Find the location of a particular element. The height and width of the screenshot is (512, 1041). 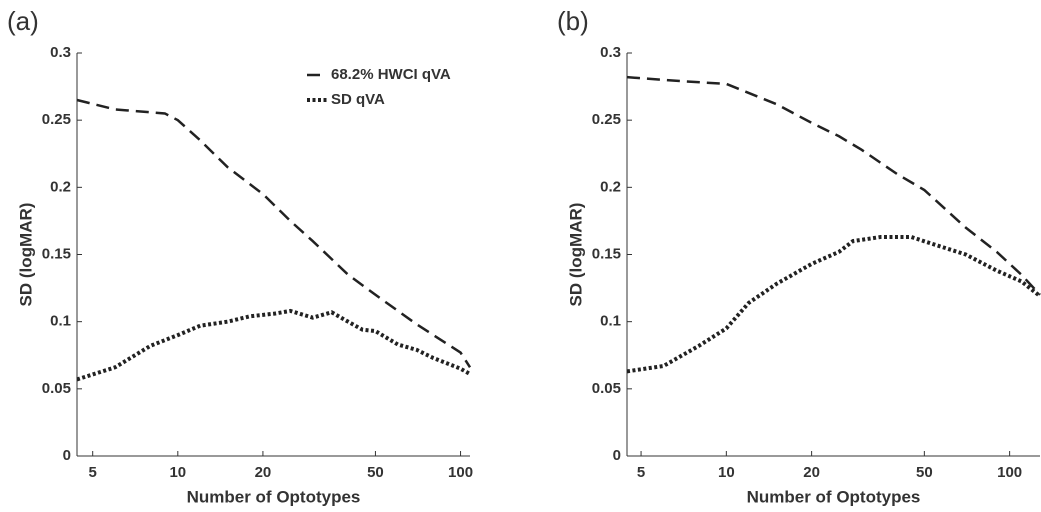

panel-label: (a) is located at coordinates (23, 21).